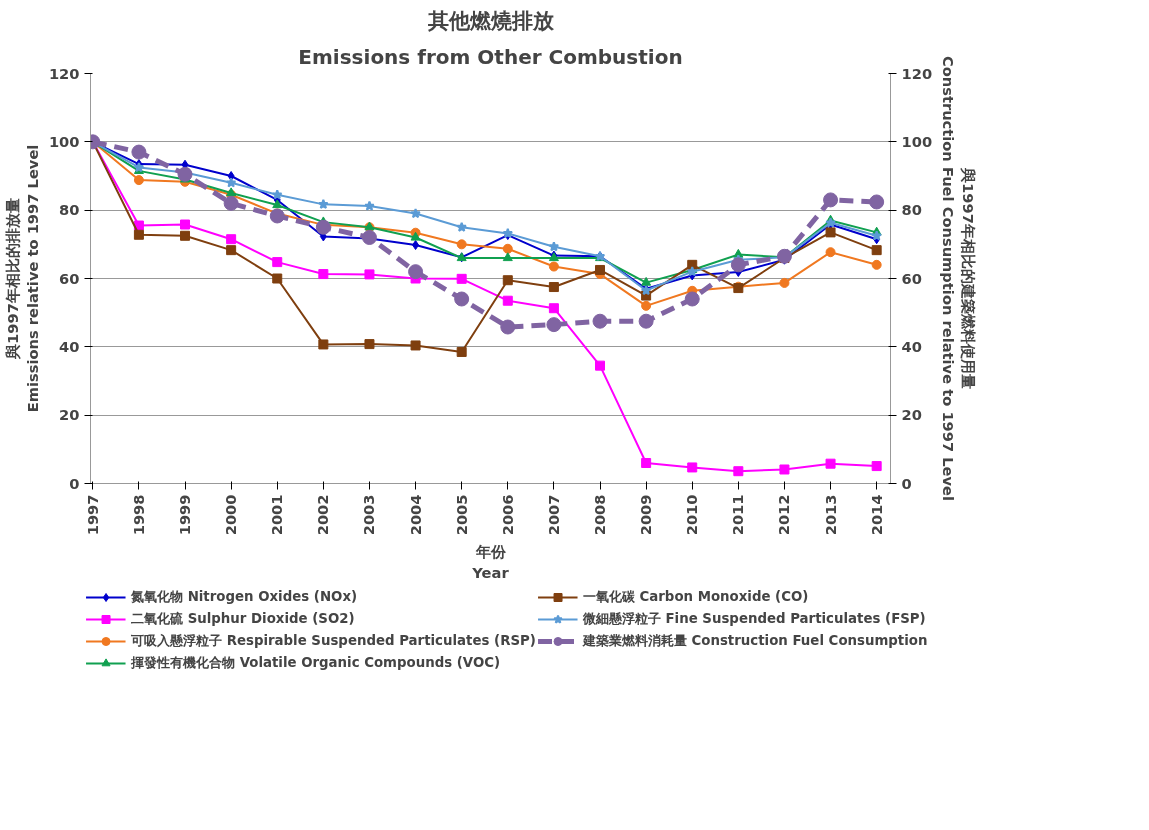 This screenshot has width=1149, height=830. What do you see at coordinates (959, 278) in the screenshot?
I see `y2-axis-title: 與1997年相比的建築燃料使用量 Construction Fuel Consumption relative to 1997 Level` at bounding box center [959, 278].